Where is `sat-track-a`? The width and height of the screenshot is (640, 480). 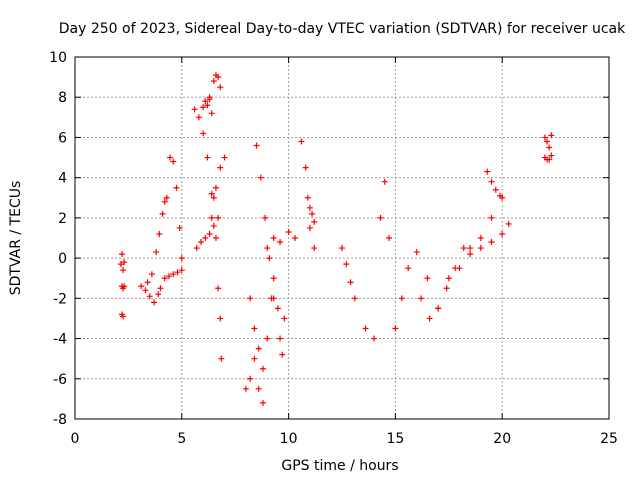 sat-track-a is located at coordinates (122, 285).